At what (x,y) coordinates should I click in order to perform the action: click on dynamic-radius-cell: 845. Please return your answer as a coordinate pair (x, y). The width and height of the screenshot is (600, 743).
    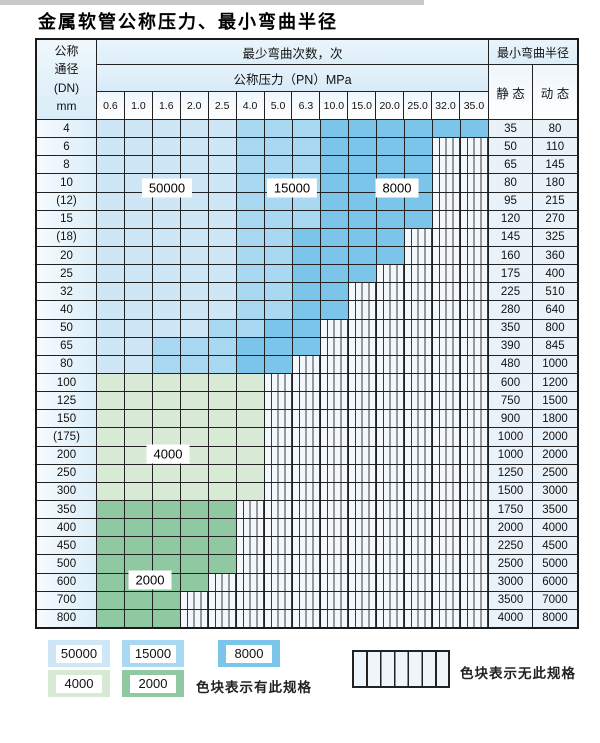
    Looking at the image, I should click on (555, 346).